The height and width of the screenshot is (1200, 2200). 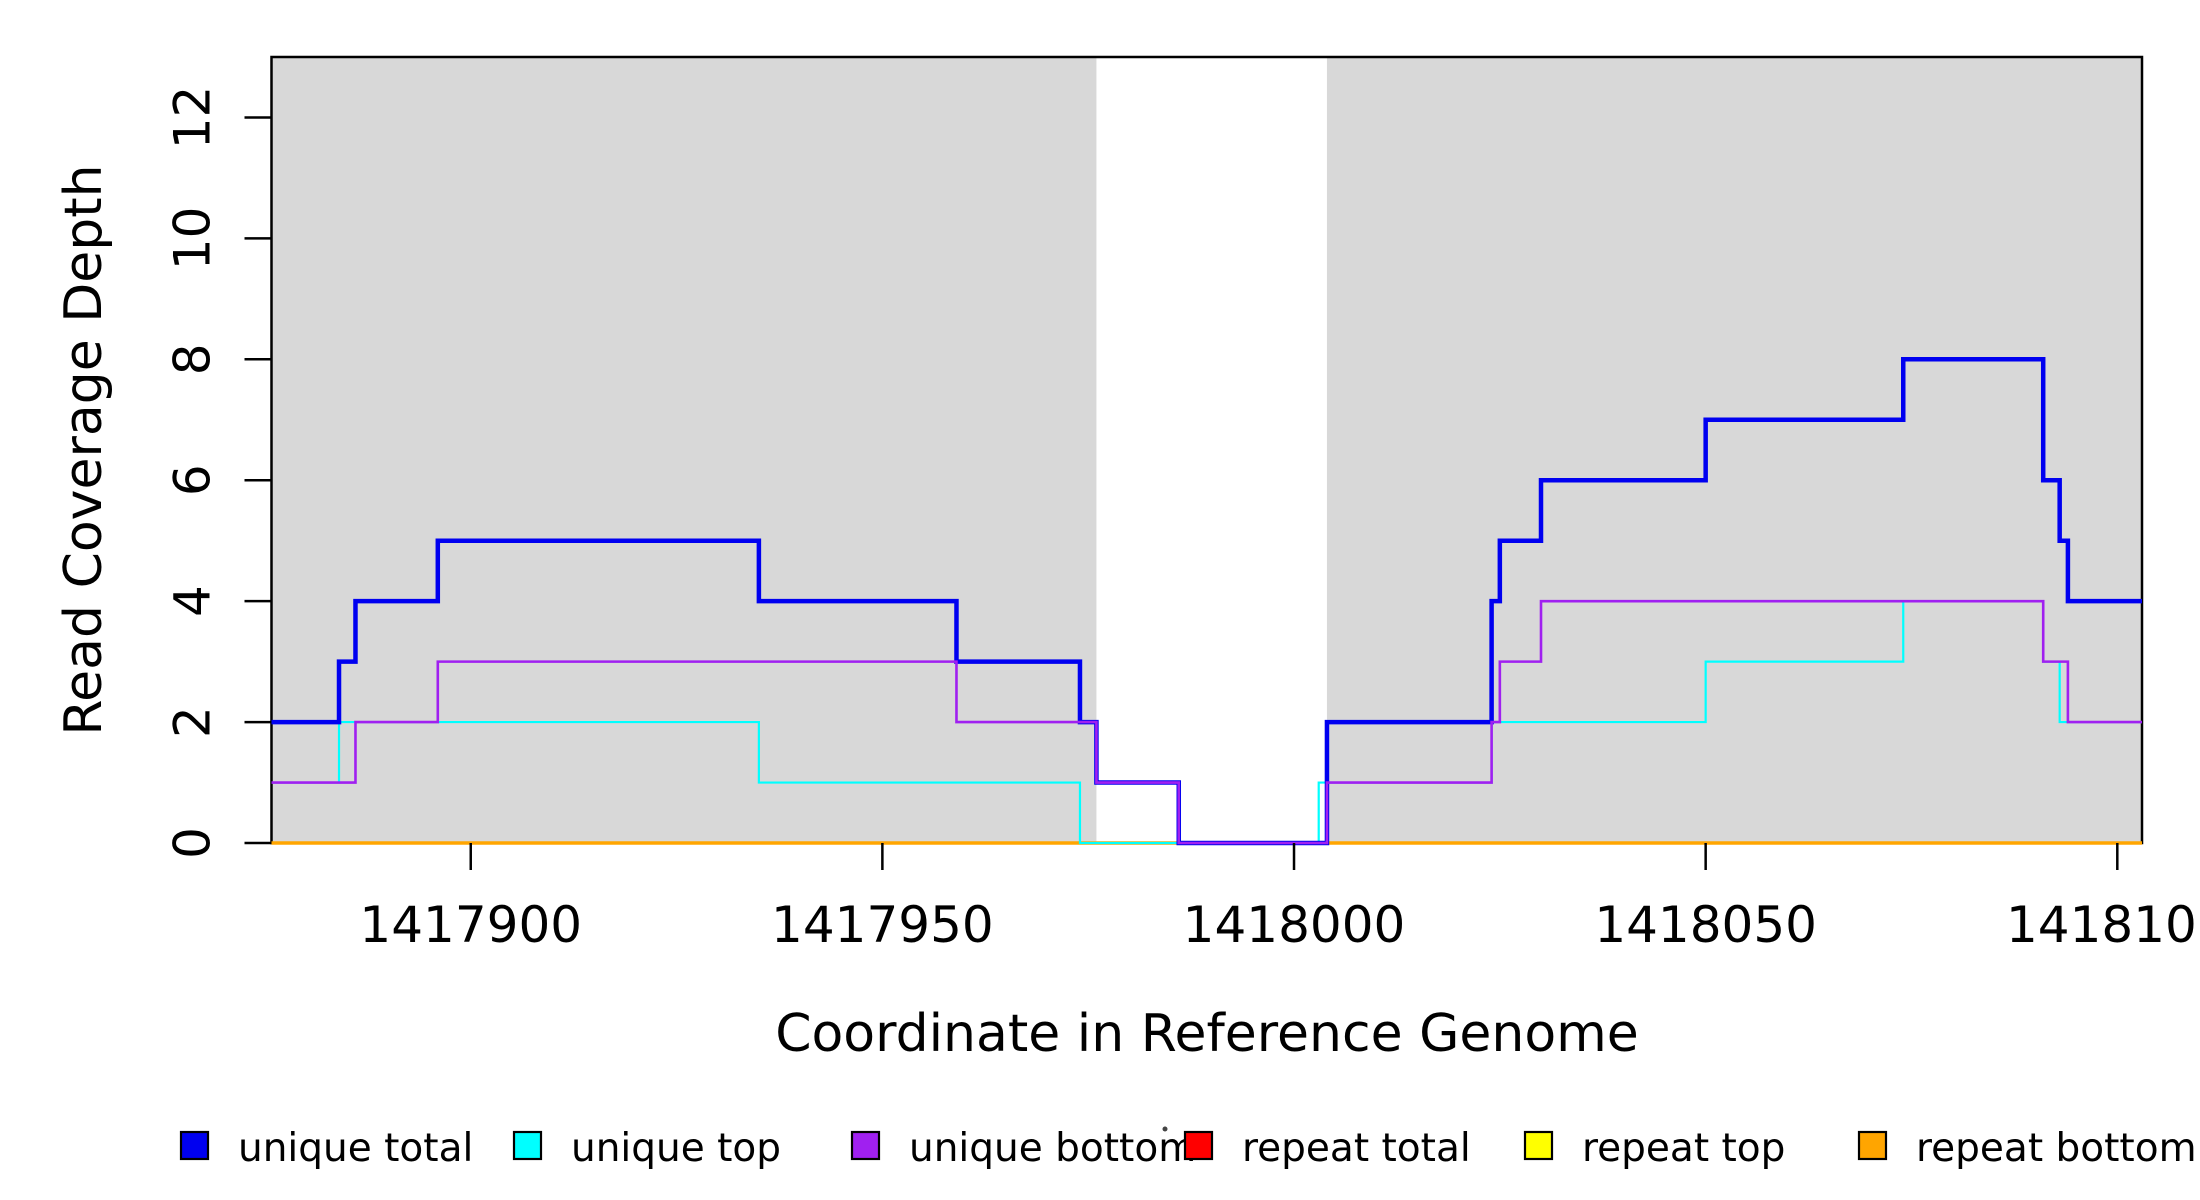 What do you see at coordinates (193, 239) in the screenshot?
I see `y-tick-label: 10` at bounding box center [193, 239].